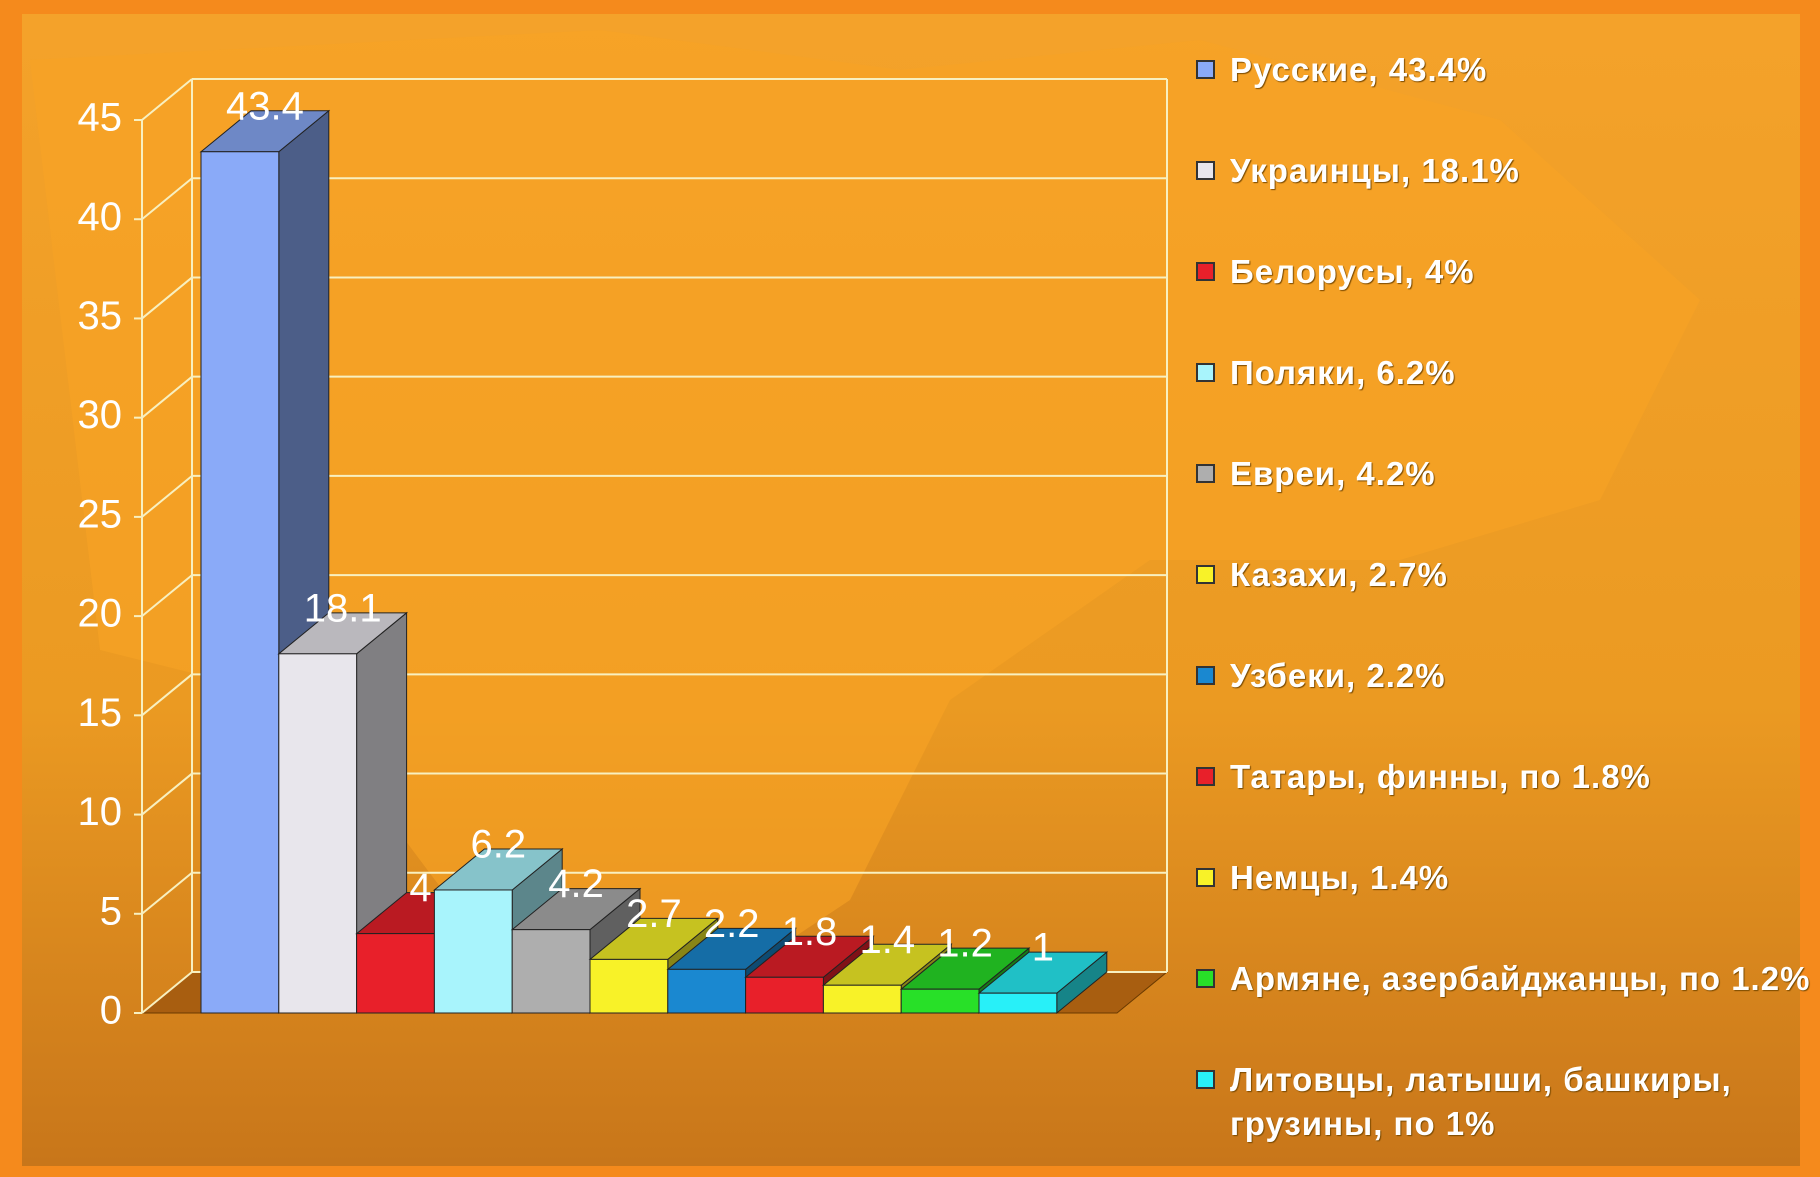  I want to click on legend-entry: Украинцы, 18.1%, so click(1508, 171).